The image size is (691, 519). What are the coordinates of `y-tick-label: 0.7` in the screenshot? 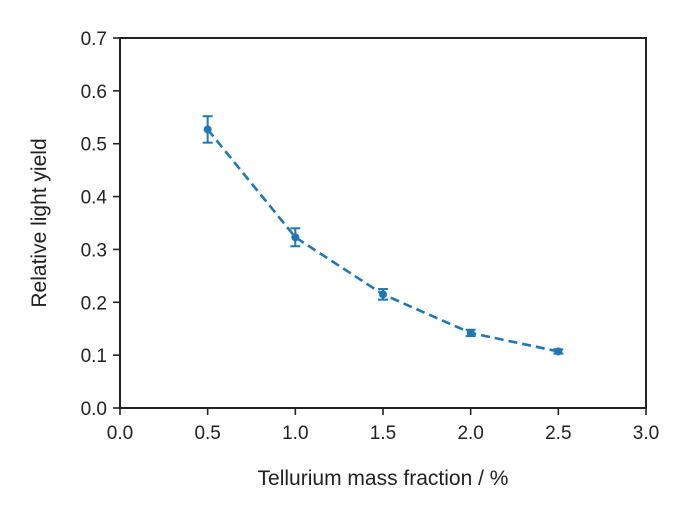 It's located at (94, 39).